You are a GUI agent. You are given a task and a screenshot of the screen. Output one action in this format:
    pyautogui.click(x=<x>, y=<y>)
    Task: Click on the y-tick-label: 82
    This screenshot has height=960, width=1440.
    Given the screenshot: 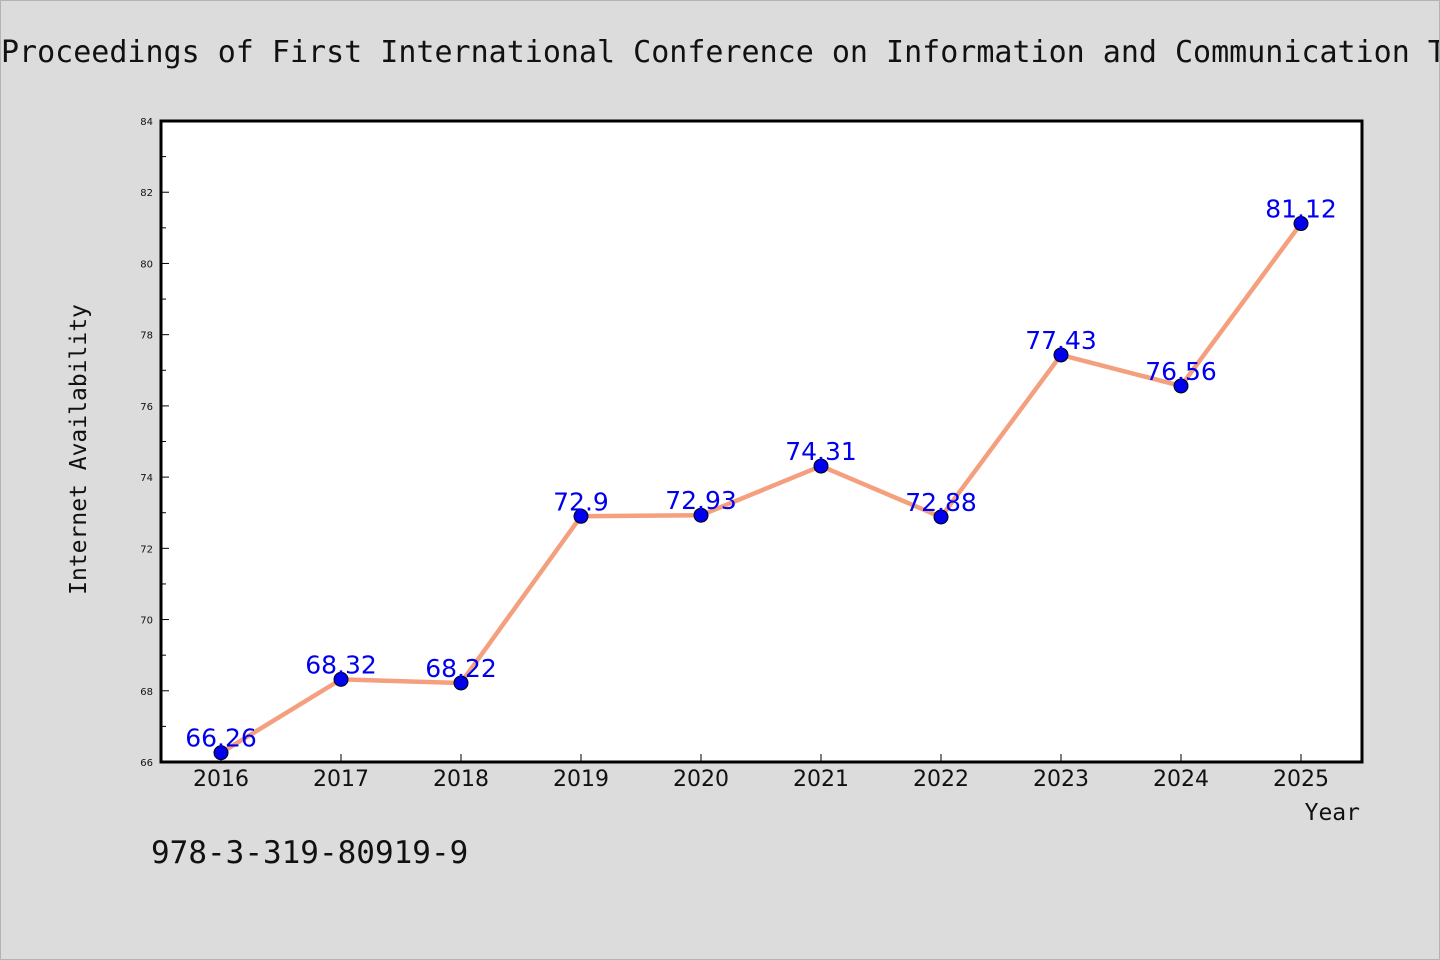 What is the action you would take?
    pyautogui.click(x=146, y=193)
    